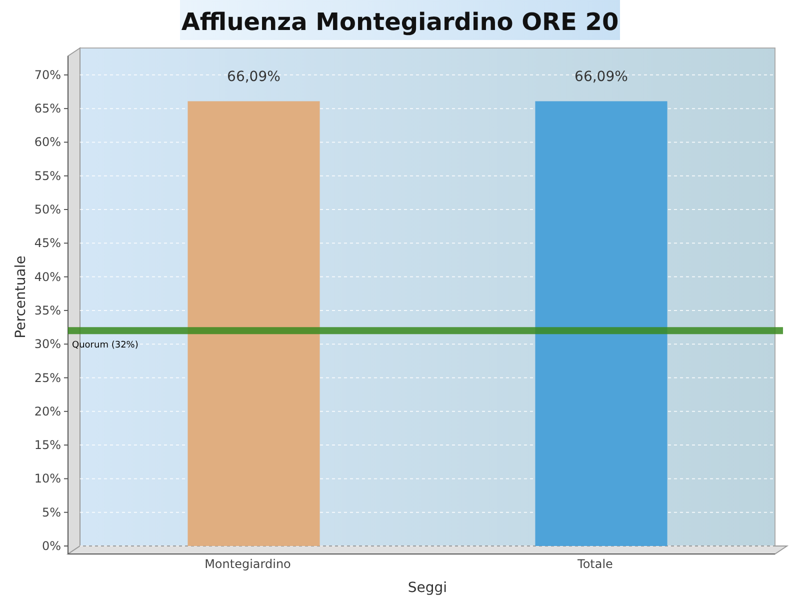 This screenshot has height=600, width=800. Describe the element at coordinates (47, 310) in the screenshot. I see `y-tick-label: 35%` at that location.